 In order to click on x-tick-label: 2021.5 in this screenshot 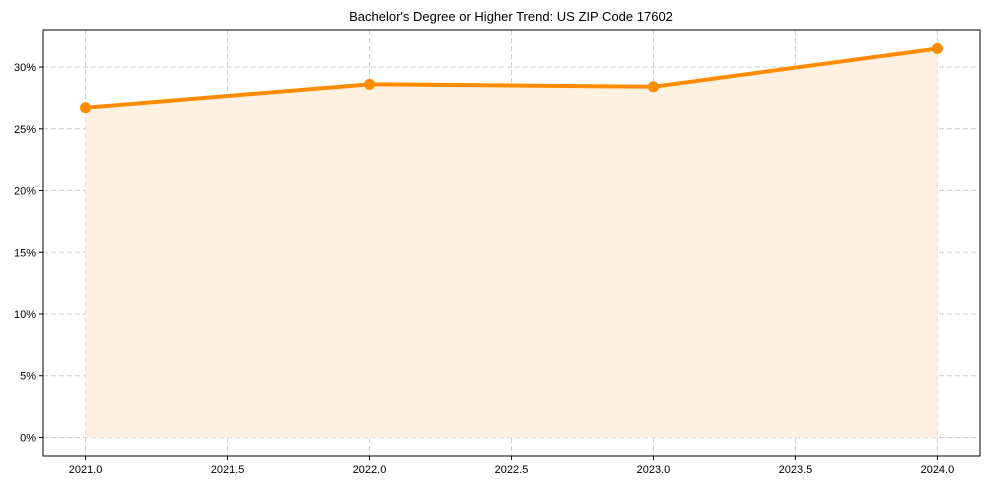, I will do `click(228, 470)`.